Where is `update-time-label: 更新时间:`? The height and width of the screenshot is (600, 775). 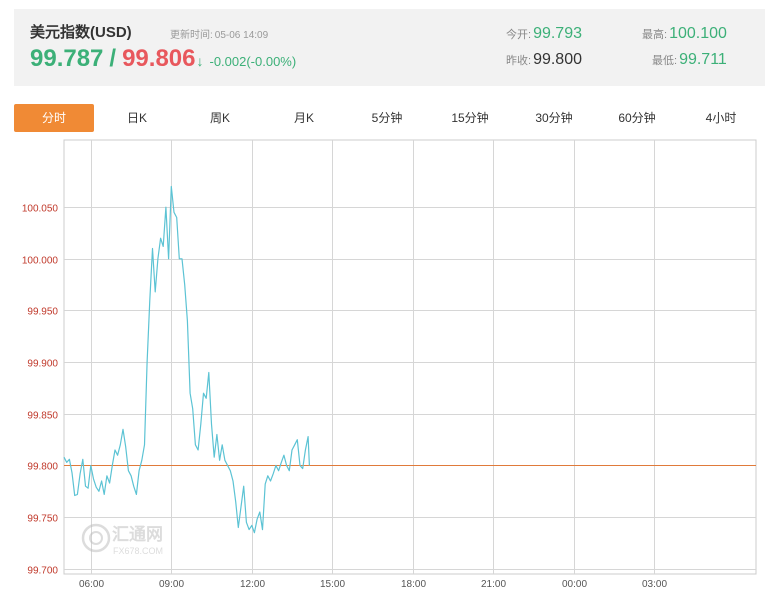 update-time-label: 更新时间: is located at coordinates (191, 35).